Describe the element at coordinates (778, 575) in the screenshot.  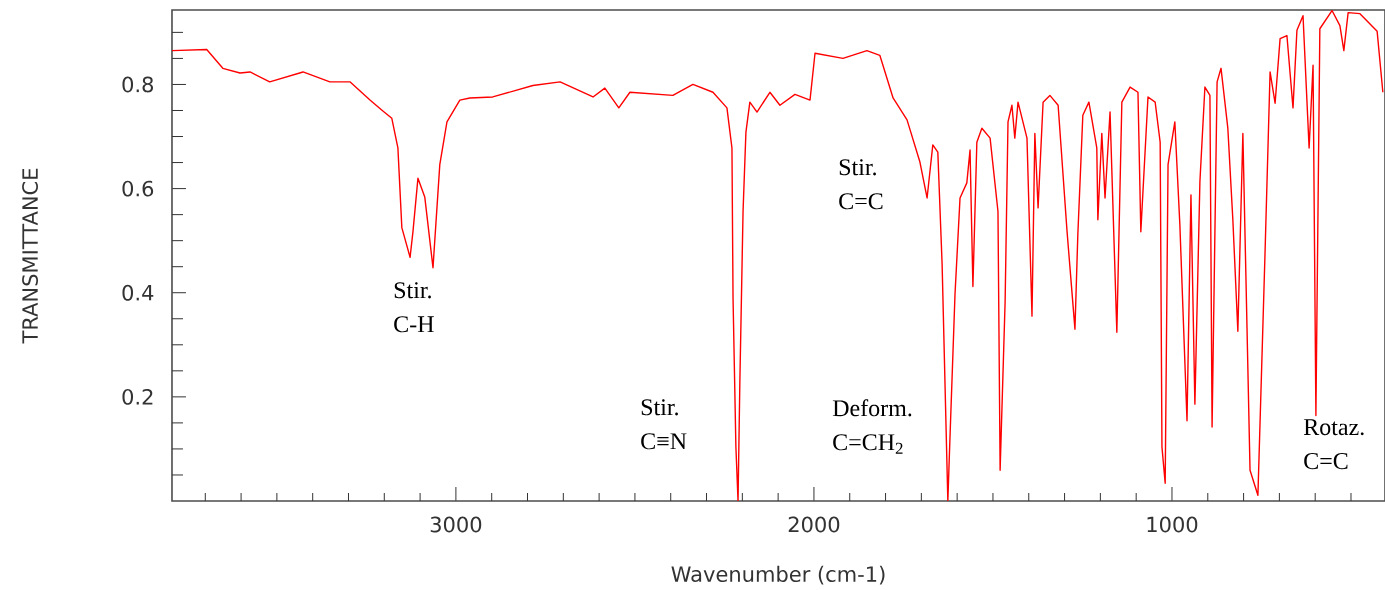
I see `x-axis-title: Wavenumber (cm-1)` at that location.